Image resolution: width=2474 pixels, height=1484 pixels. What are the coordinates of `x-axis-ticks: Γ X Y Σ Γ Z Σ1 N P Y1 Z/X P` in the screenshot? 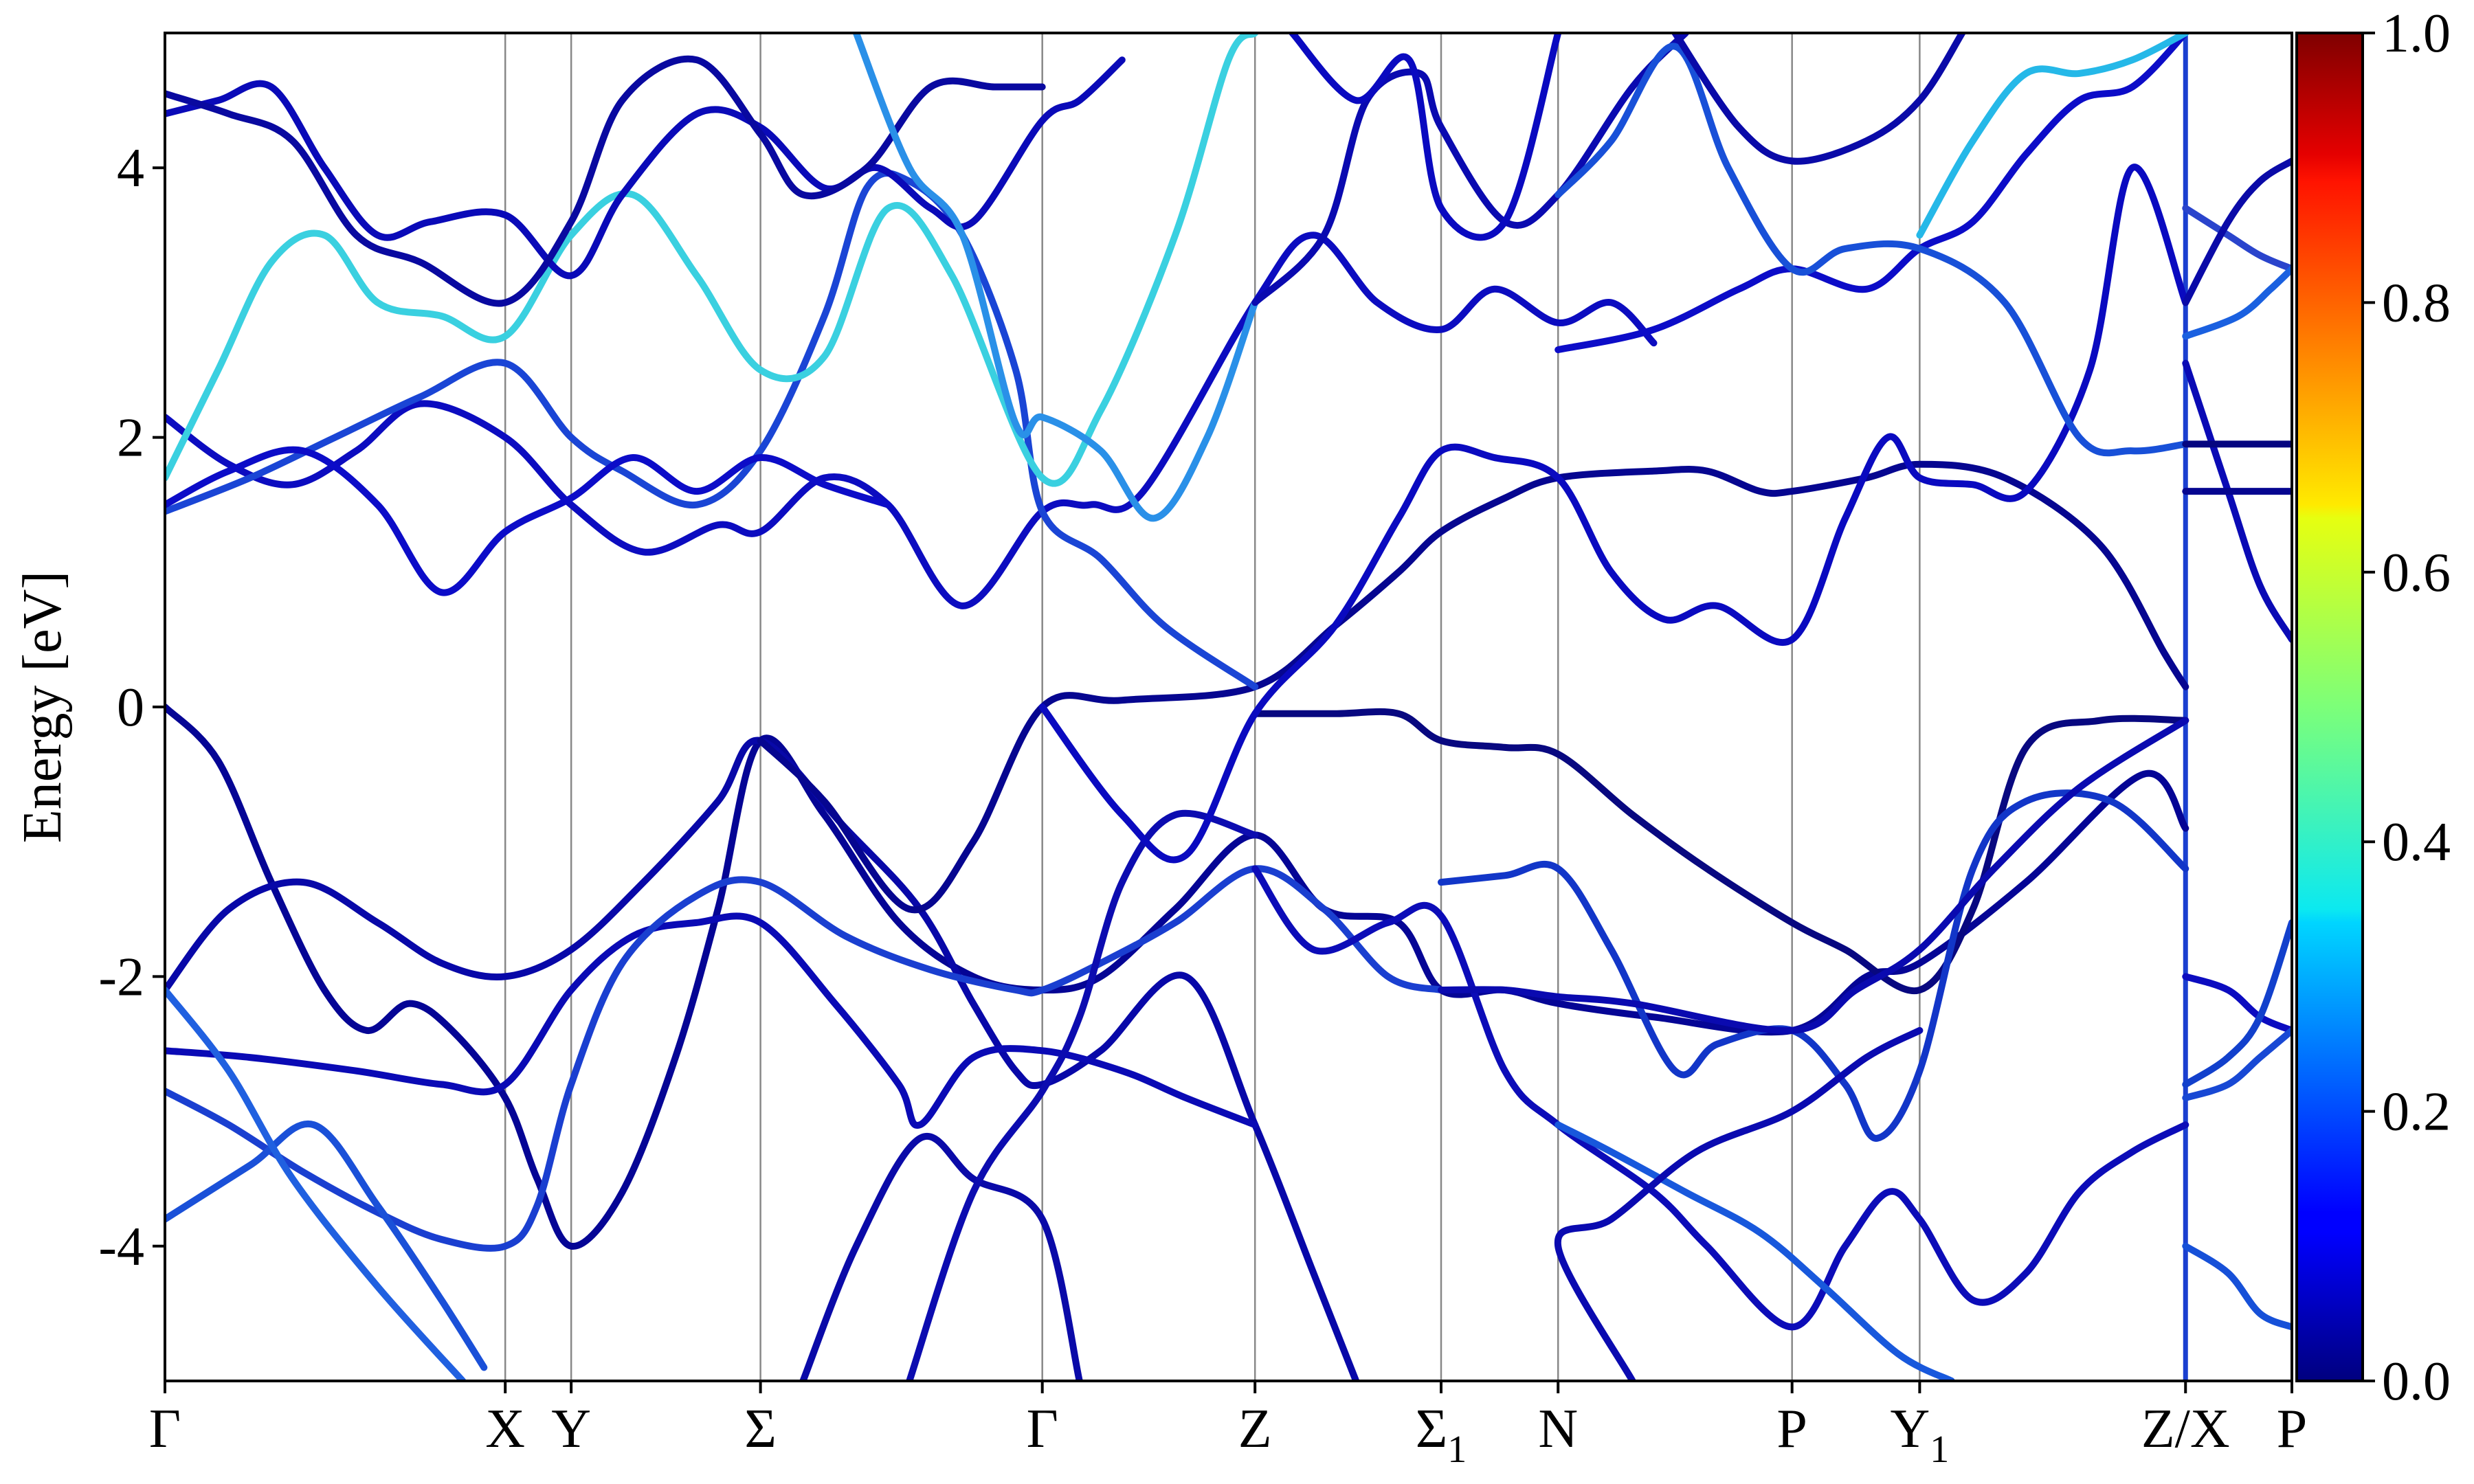 It's located at (1228, 1426).